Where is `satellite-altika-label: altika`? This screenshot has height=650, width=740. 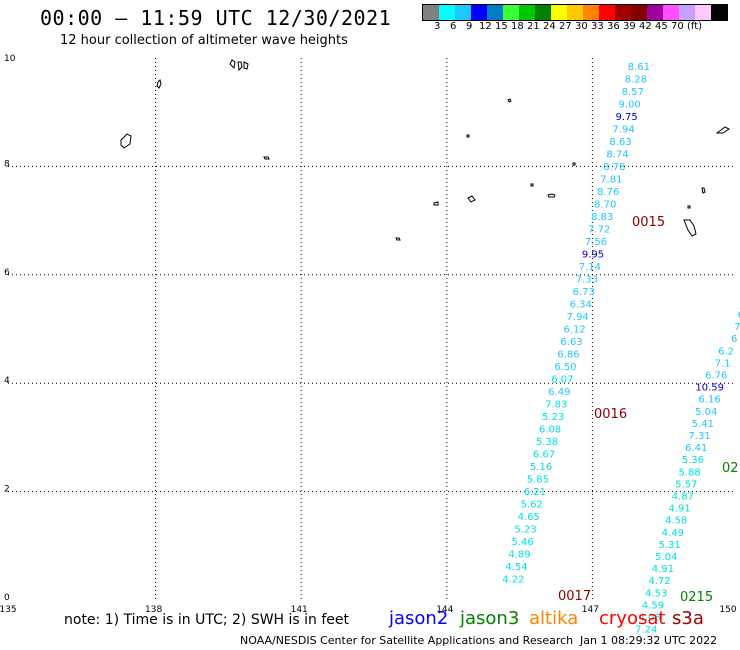
satellite-altika-label: altika is located at coordinates (554, 618).